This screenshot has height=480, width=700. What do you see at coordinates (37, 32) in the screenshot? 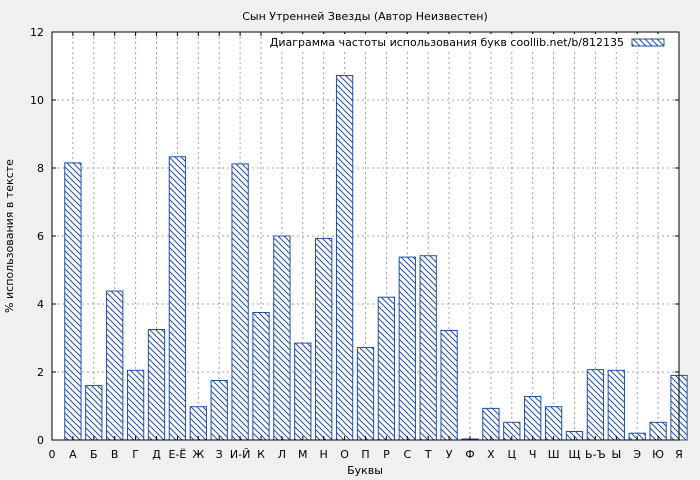
I see `y-tick-label: 12` at bounding box center [37, 32].